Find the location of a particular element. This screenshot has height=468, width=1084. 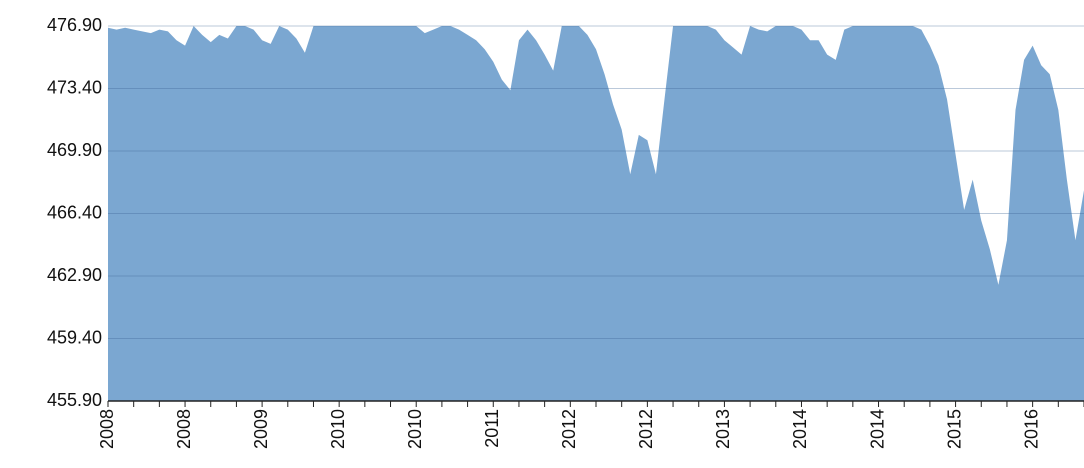

y-tick-label: 462.90 is located at coordinates (74, 275).